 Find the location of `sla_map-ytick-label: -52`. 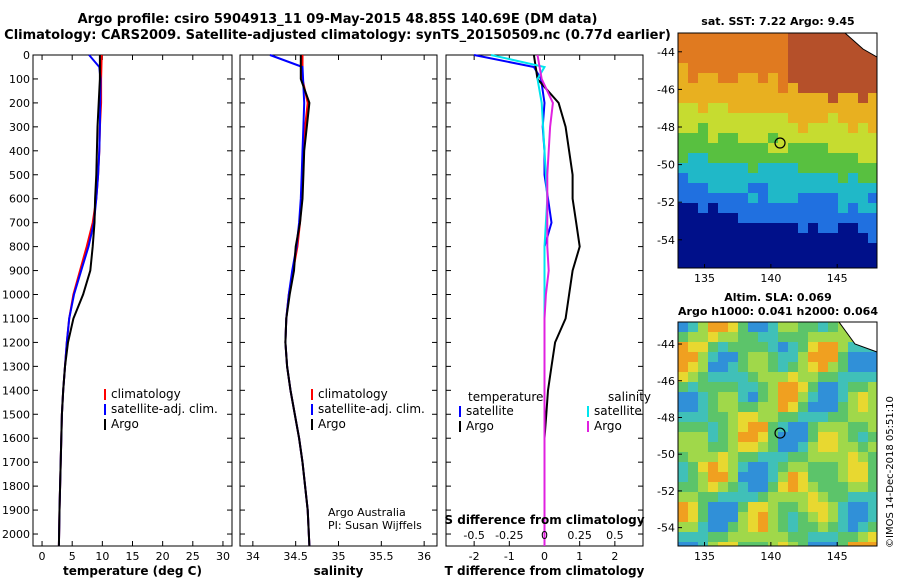

sla_map-ytick-label: -52 is located at coordinates (666, 491).